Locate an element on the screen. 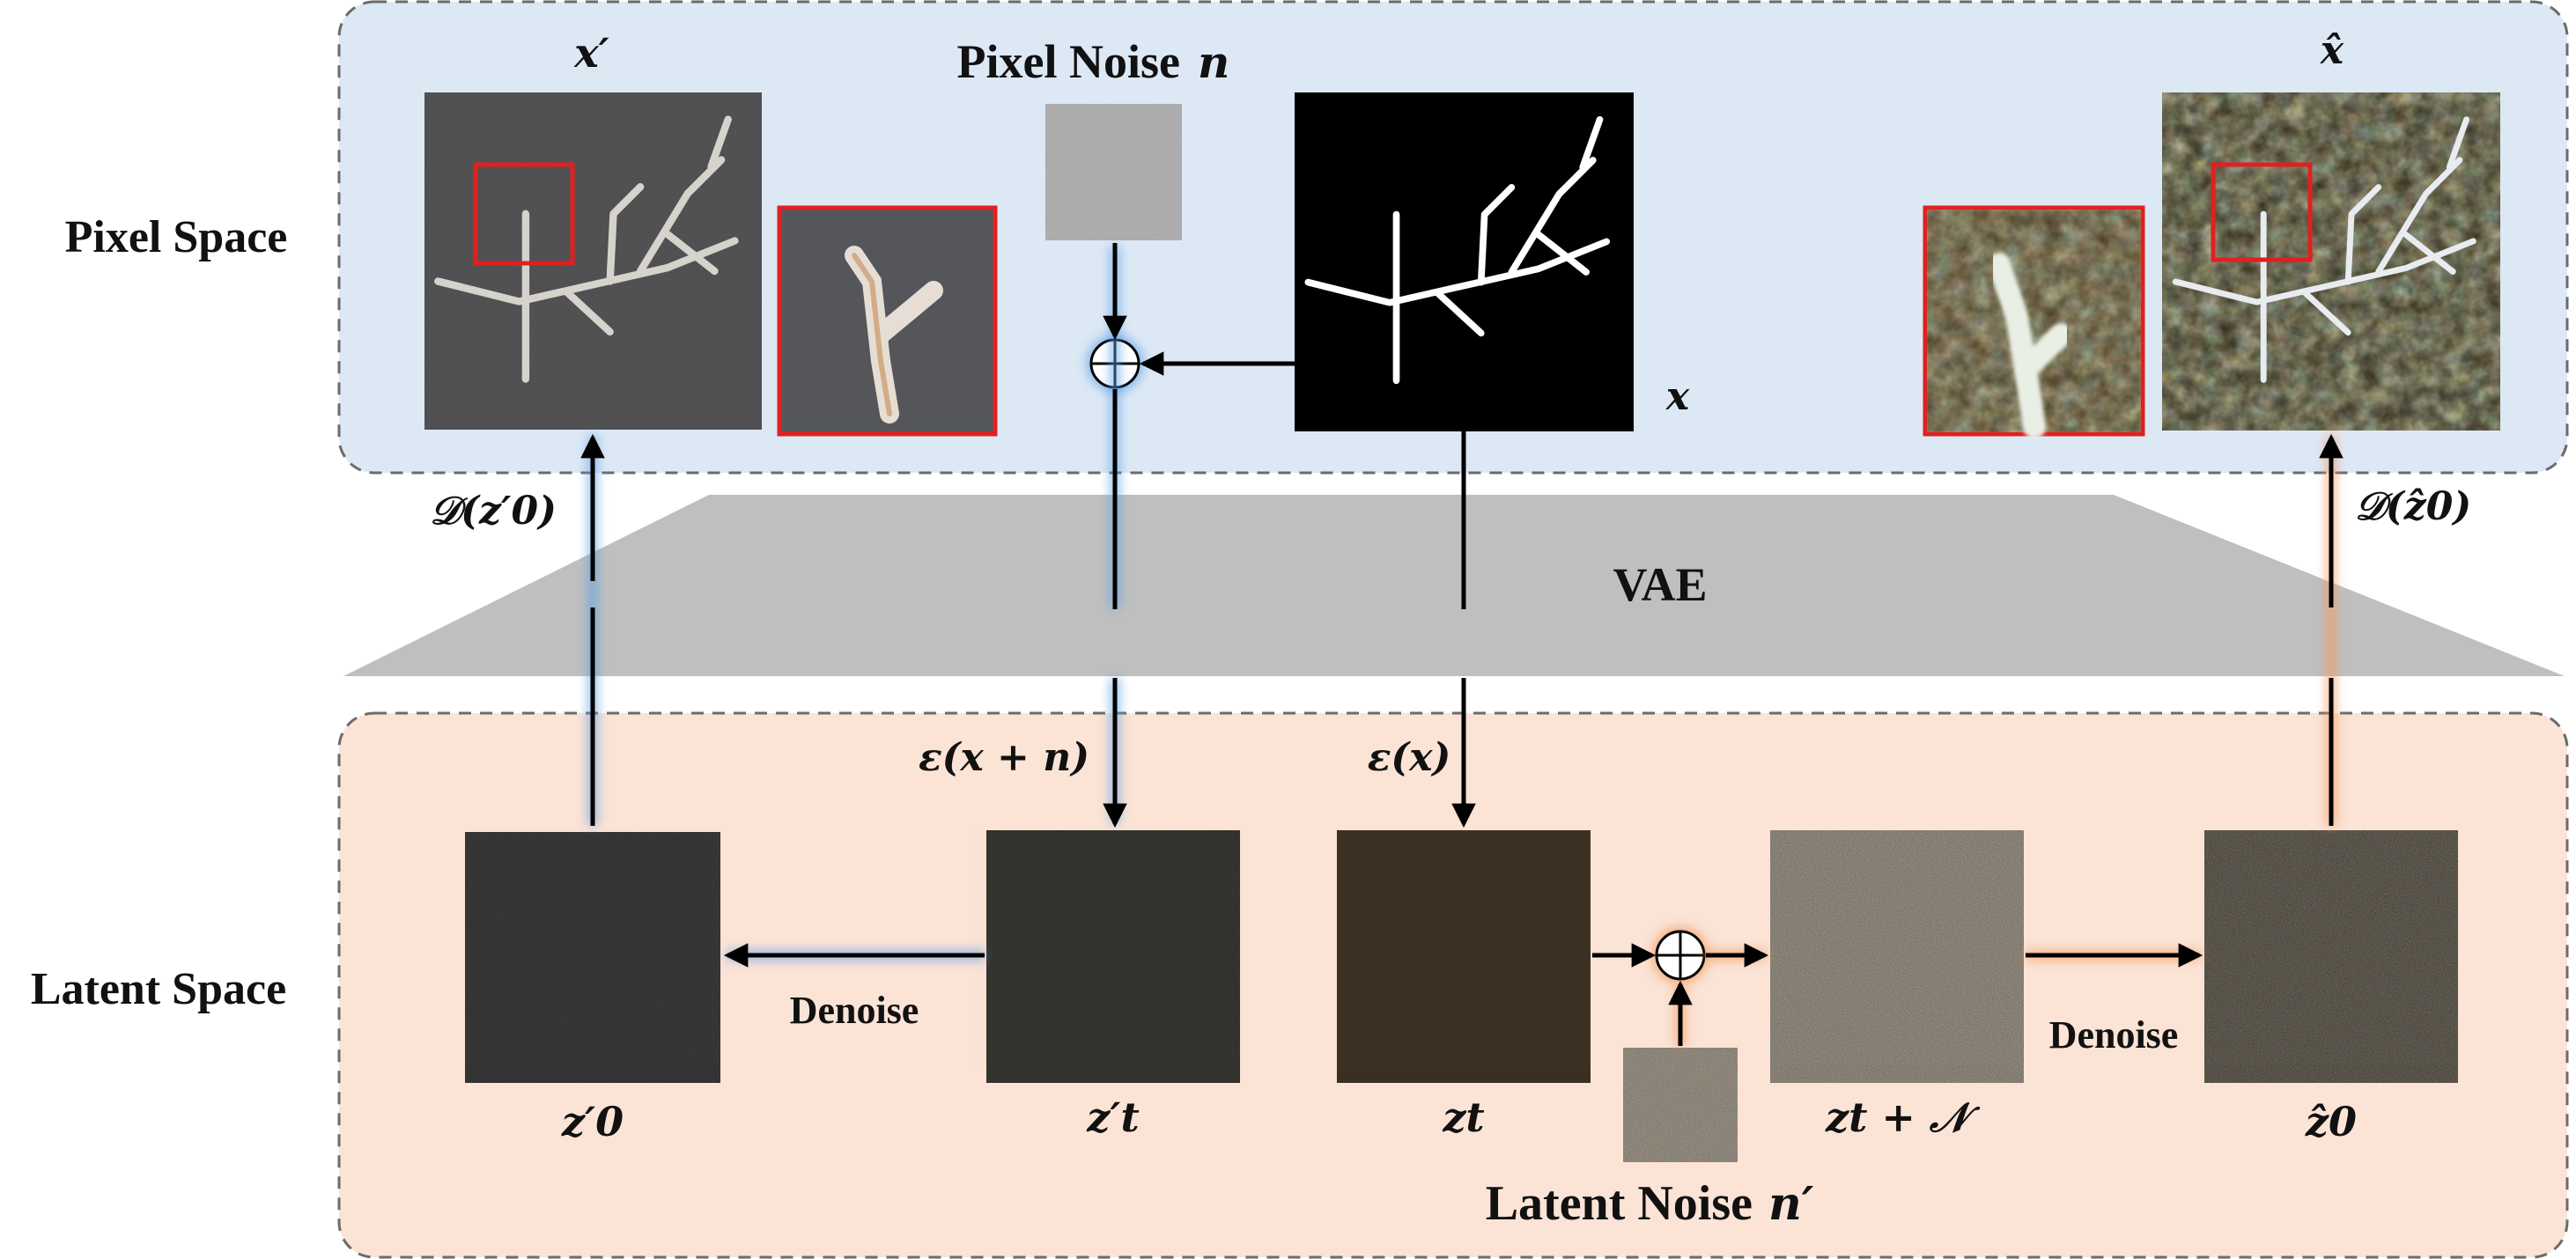 Image resolution: width=2576 pixels, height=1259 pixels. x-prime-image is located at coordinates (593, 261).